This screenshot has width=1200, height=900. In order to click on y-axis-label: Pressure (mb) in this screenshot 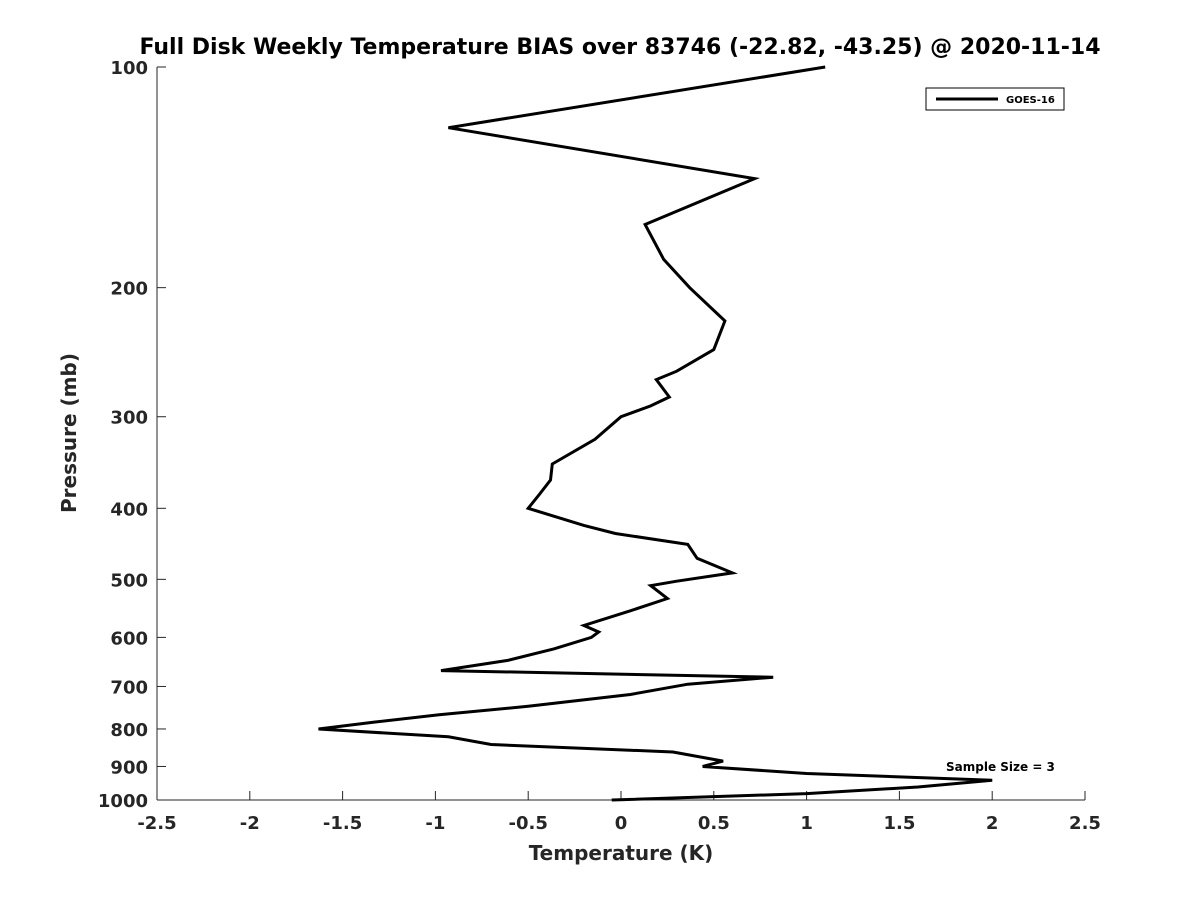, I will do `click(69, 433)`.